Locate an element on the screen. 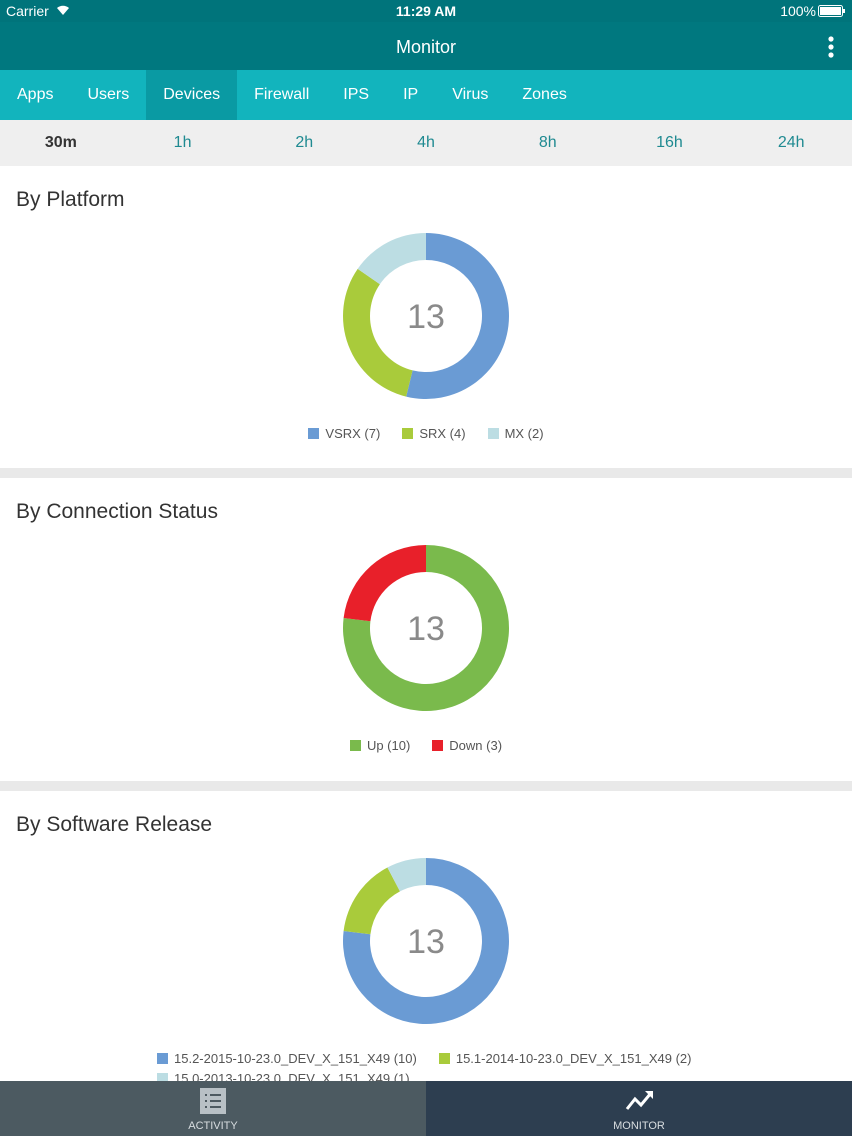 The image size is (852, 1136). legend-label: 15.0-2013-10-23.0_DEV_X_151_X49 (1) is located at coordinates (292, 1076).